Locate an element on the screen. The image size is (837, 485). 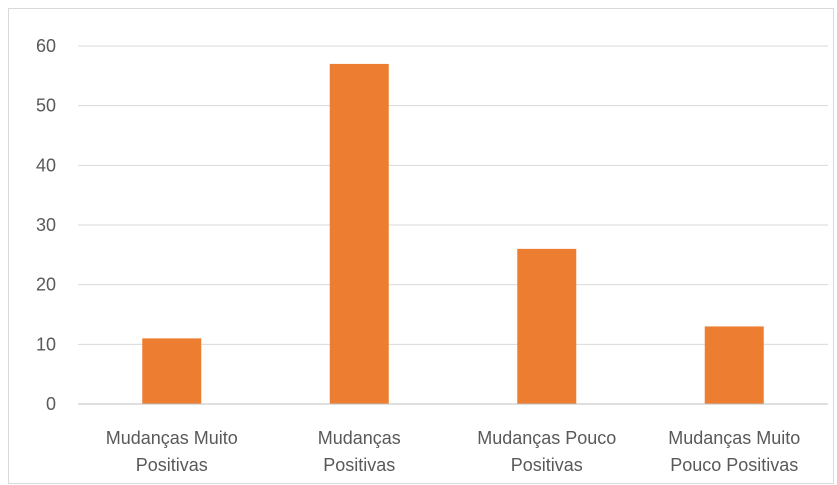
y-tick-label: 30 is located at coordinates (46, 225).